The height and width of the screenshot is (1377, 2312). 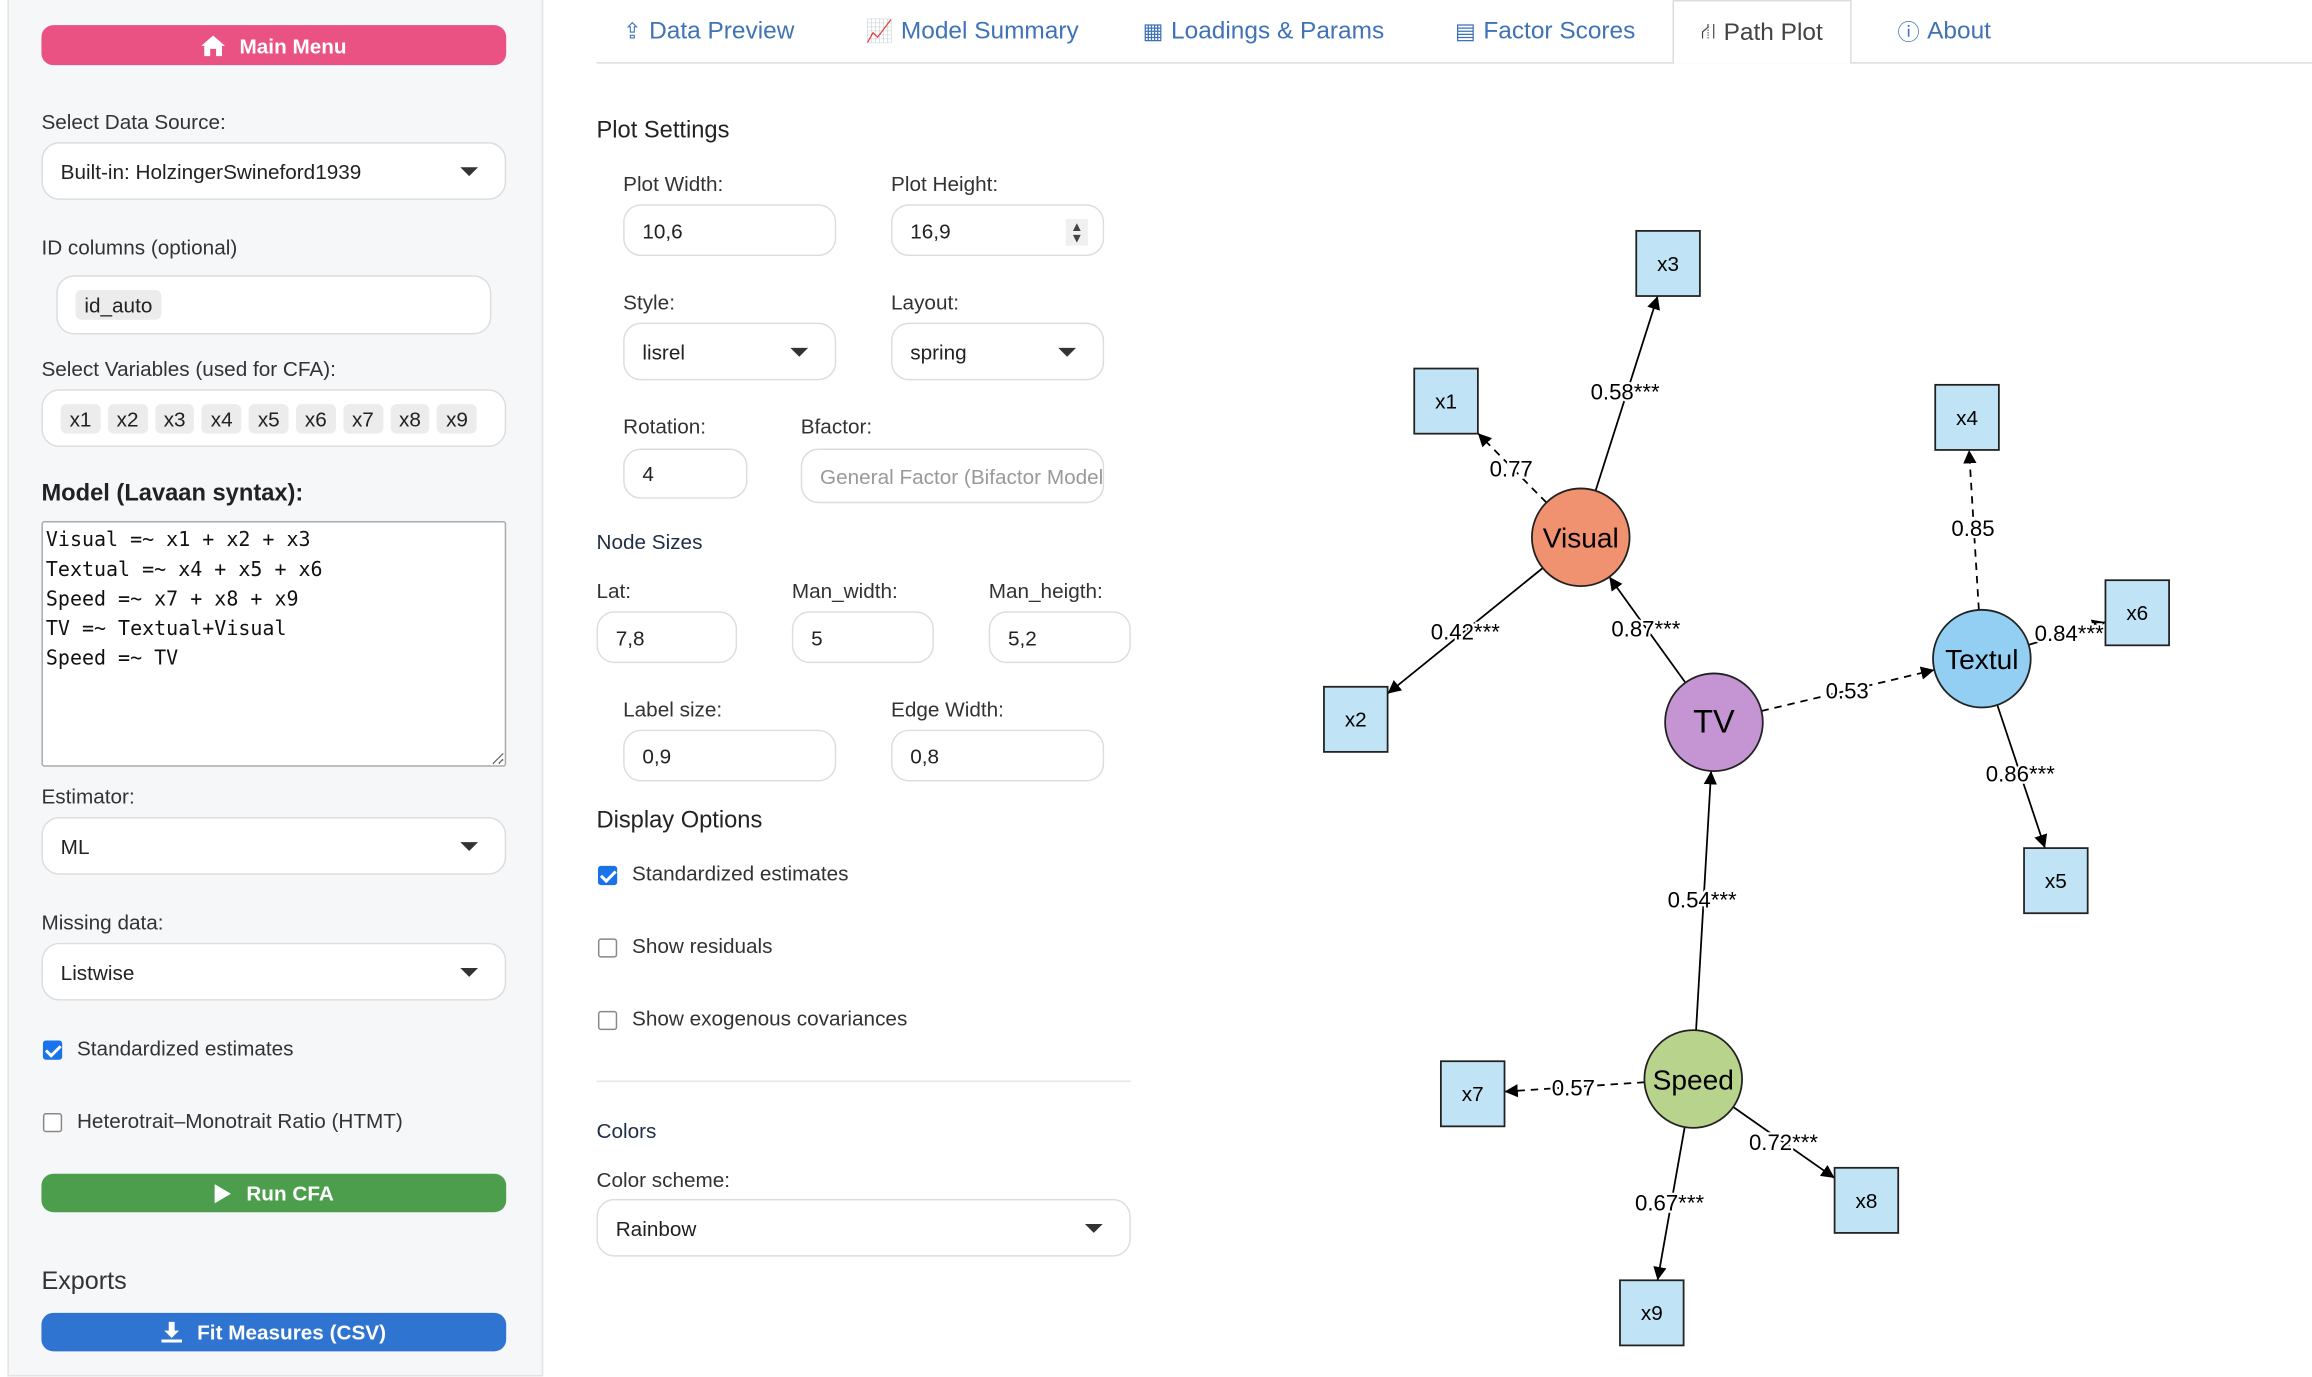 I want to click on edge-TV-Textul, so click(x=1848, y=689).